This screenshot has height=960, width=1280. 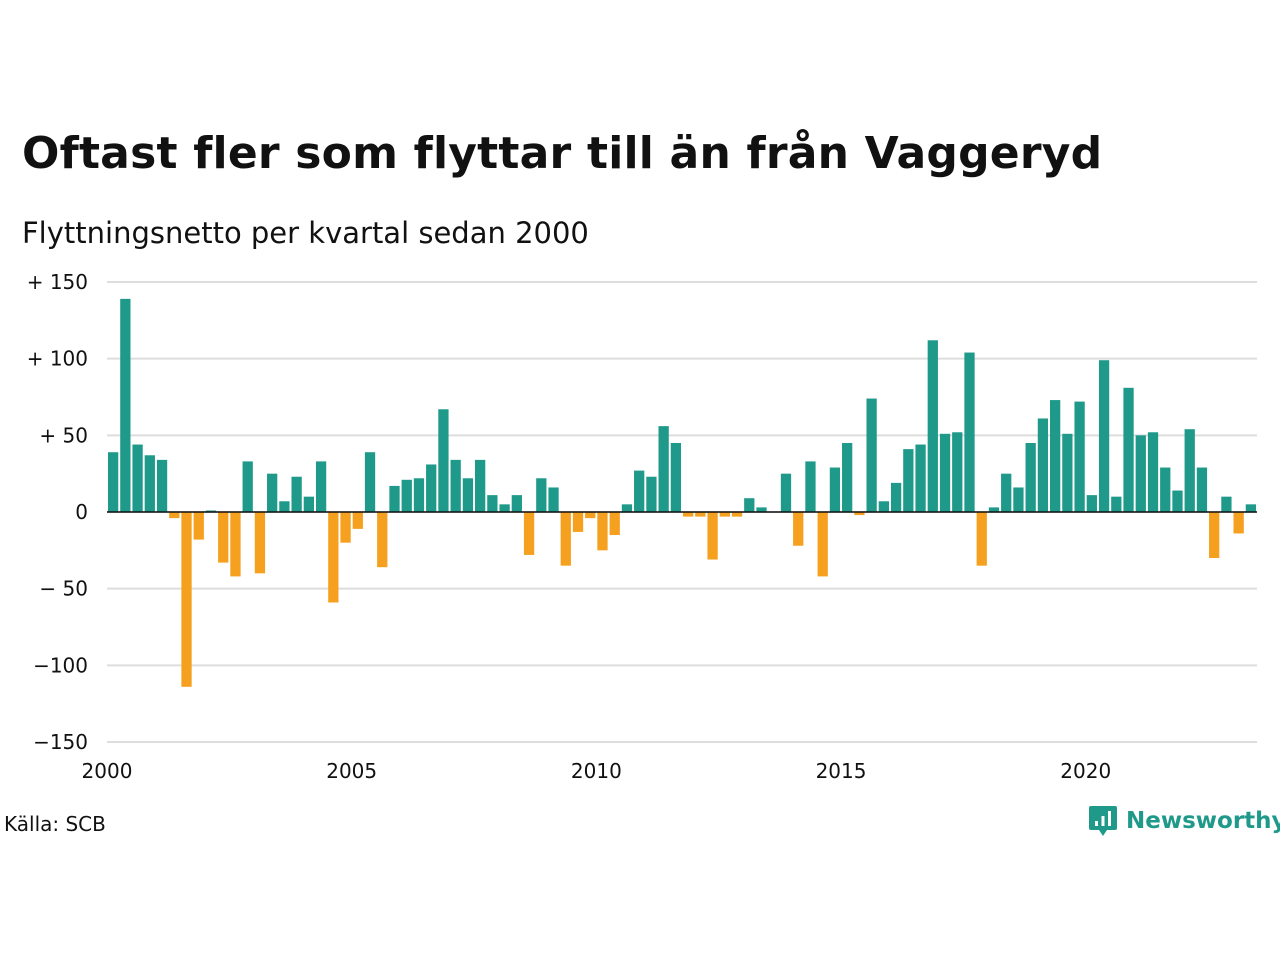 I want to click on y-tick-label: + 50, so click(x=63, y=435).